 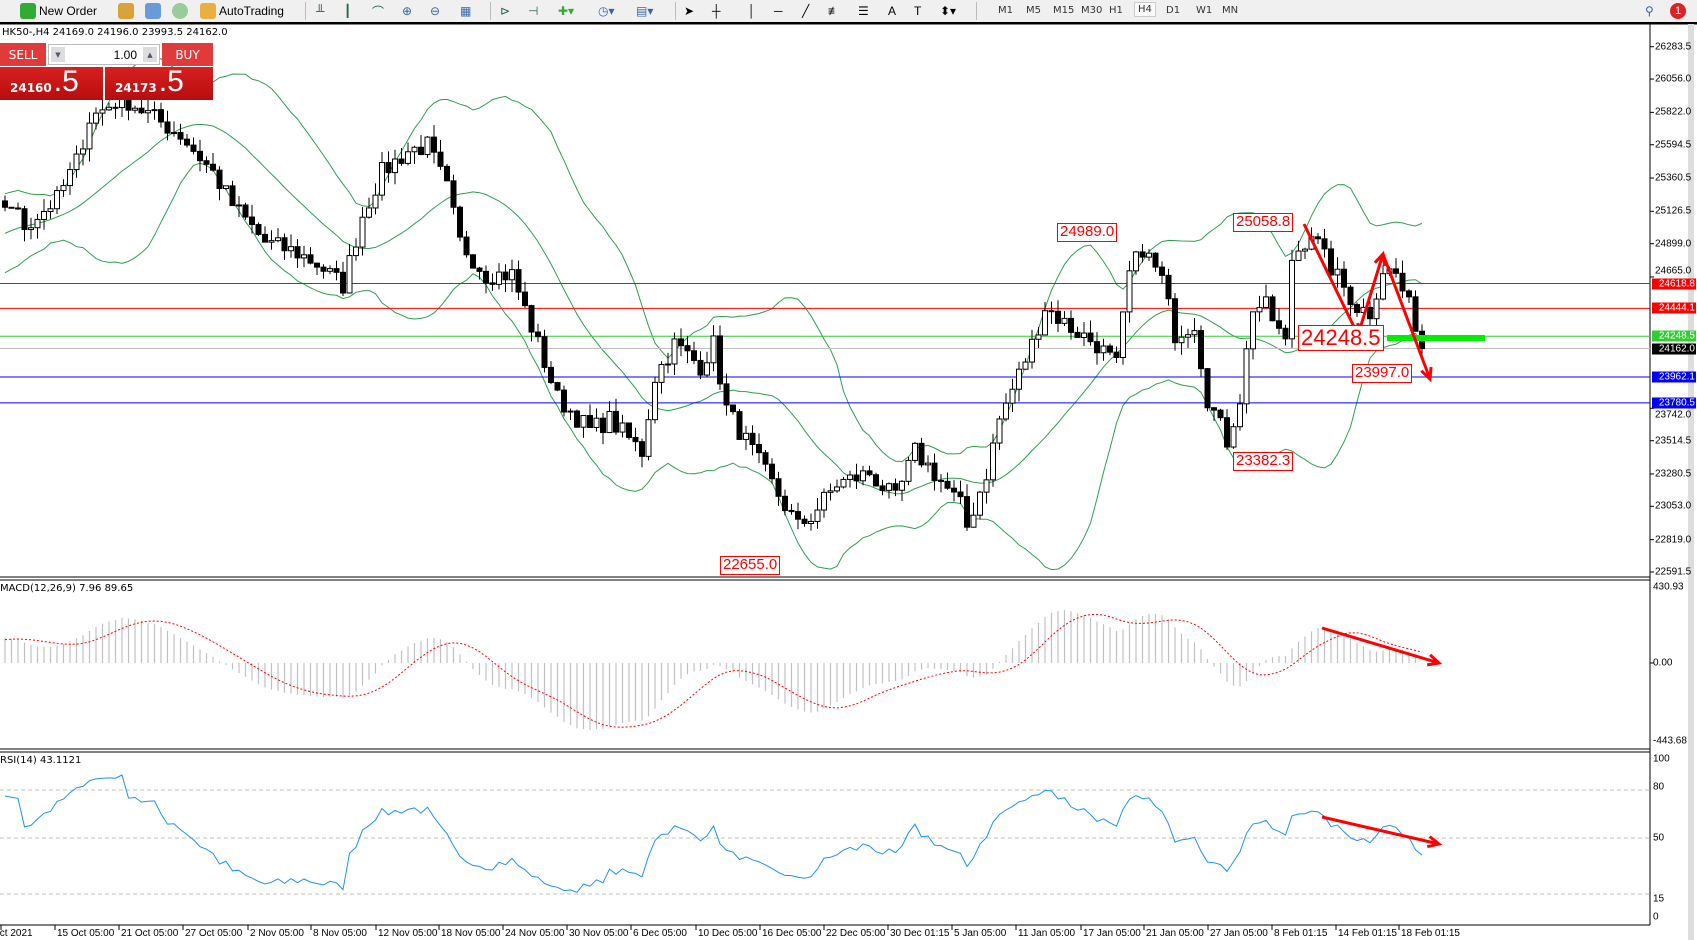 What do you see at coordinates (1382, 373) in the screenshot?
I see `price-annotation: 23997.0` at bounding box center [1382, 373].